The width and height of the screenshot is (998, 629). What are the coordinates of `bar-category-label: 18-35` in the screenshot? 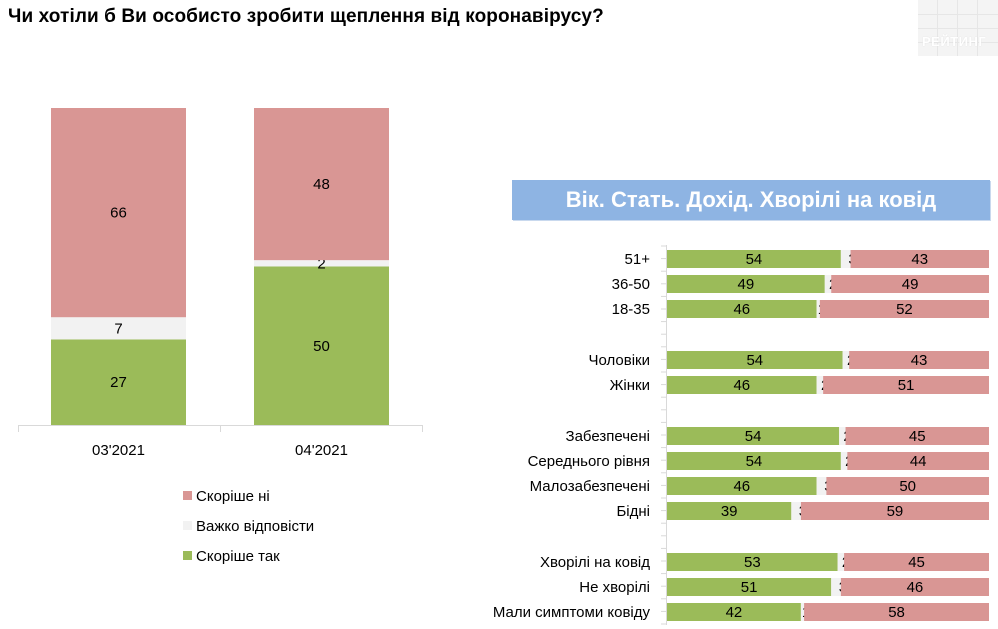 It's located at (631, 309).